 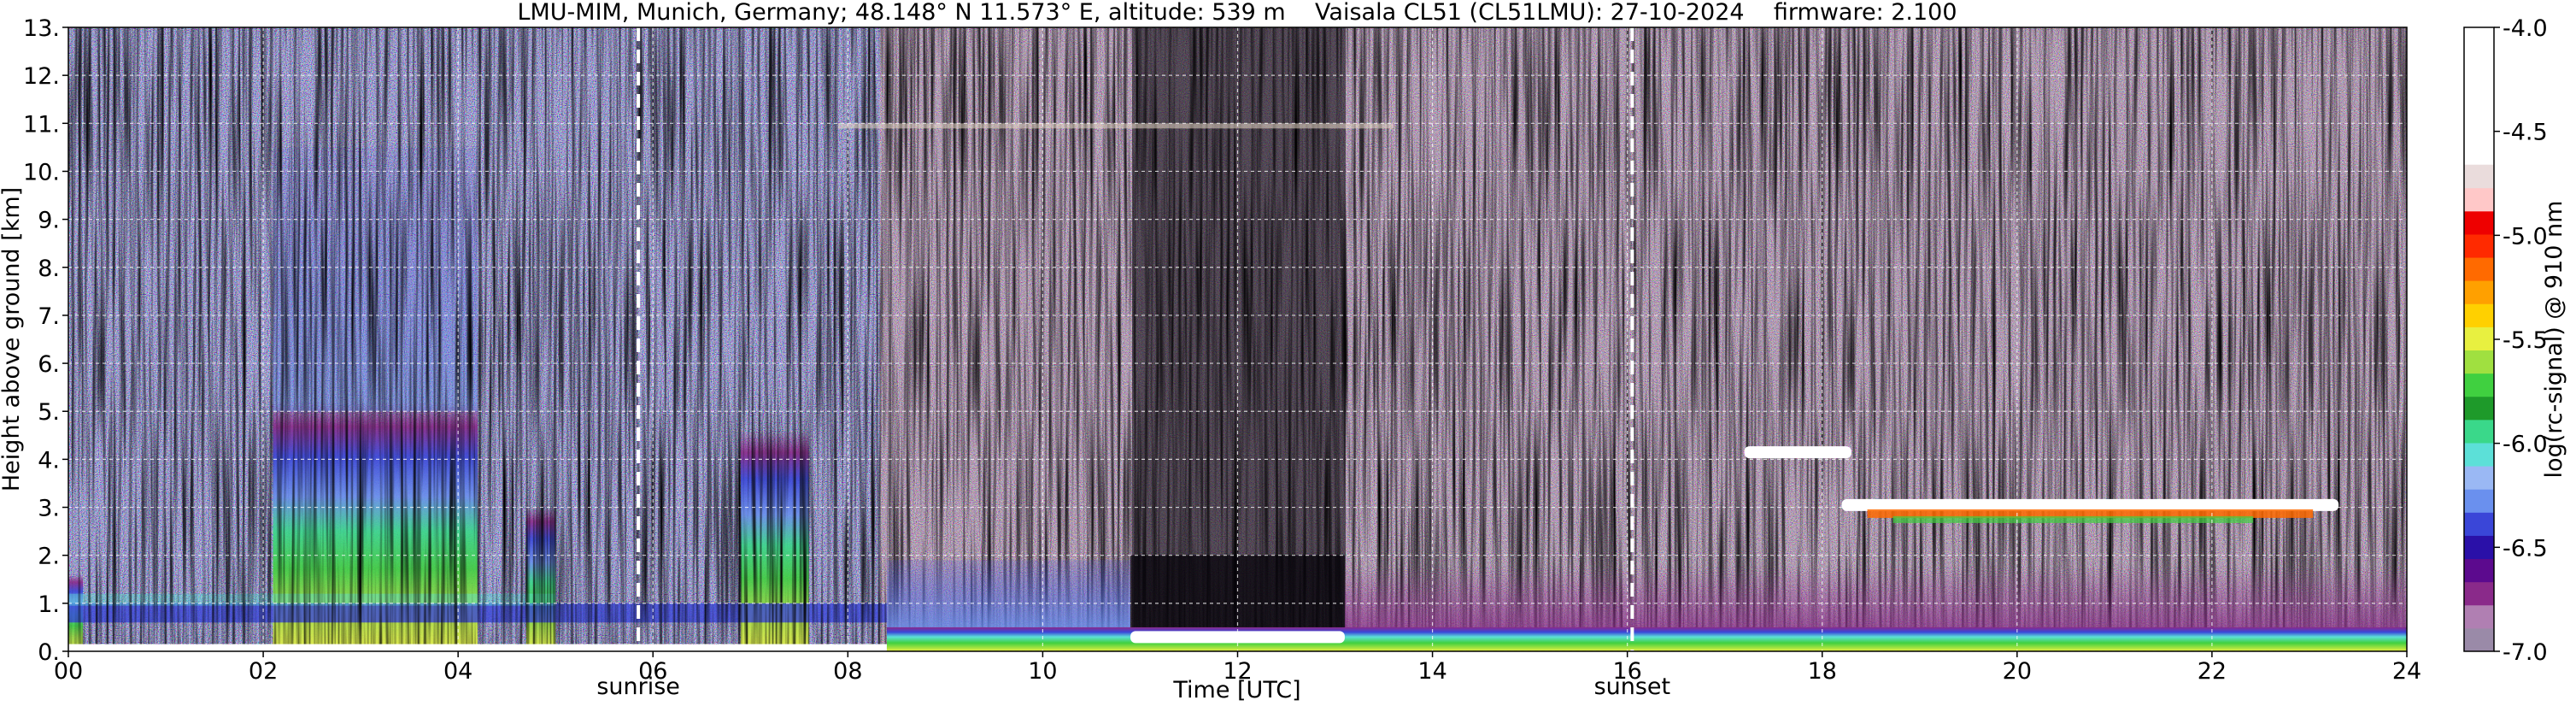 What do you see at coordinates (638, 687) in the screenshot?
I see `sun-marker-label: sunrise` at bounding box center [638, 687].